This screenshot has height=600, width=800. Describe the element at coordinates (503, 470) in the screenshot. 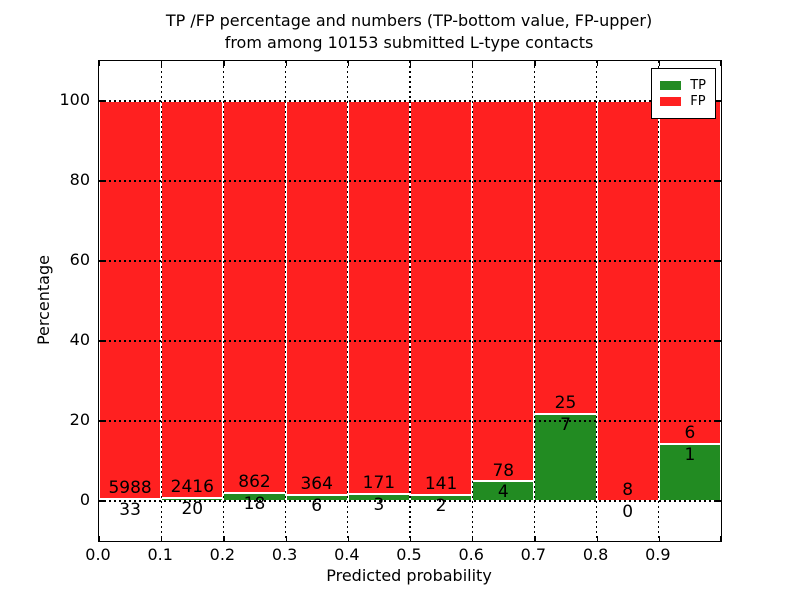

I see `fp-count-label: 78` at that location.